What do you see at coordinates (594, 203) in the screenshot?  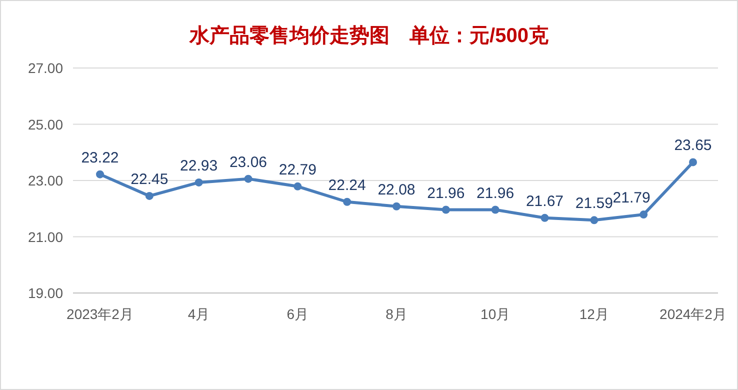 I see `data-label: 21.59` at bounding box center [594, 203].